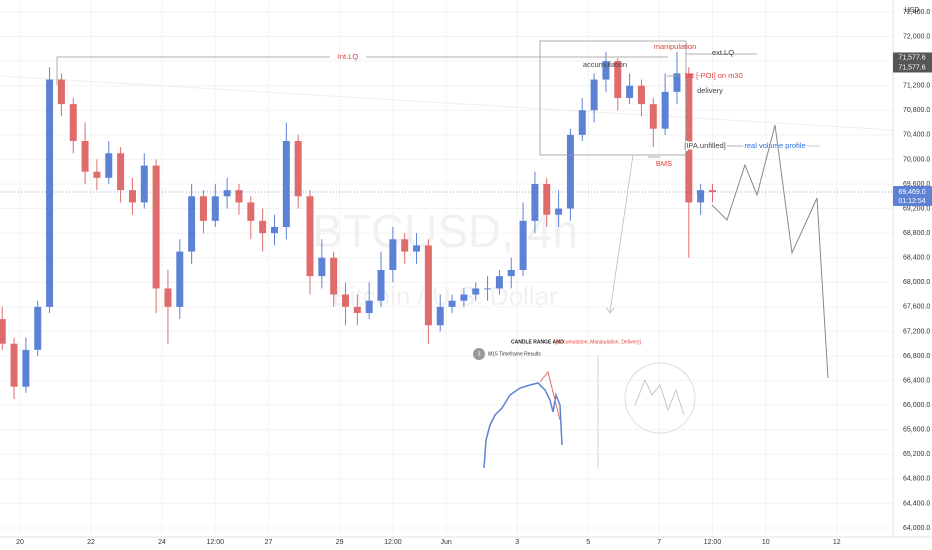 Image resolution: width=932 pixels, height=550 pixels. What do you see at coordinates (517, 542) in the screenshot?
I see `x-tick-label: 3` at bounding box center [517, 542].